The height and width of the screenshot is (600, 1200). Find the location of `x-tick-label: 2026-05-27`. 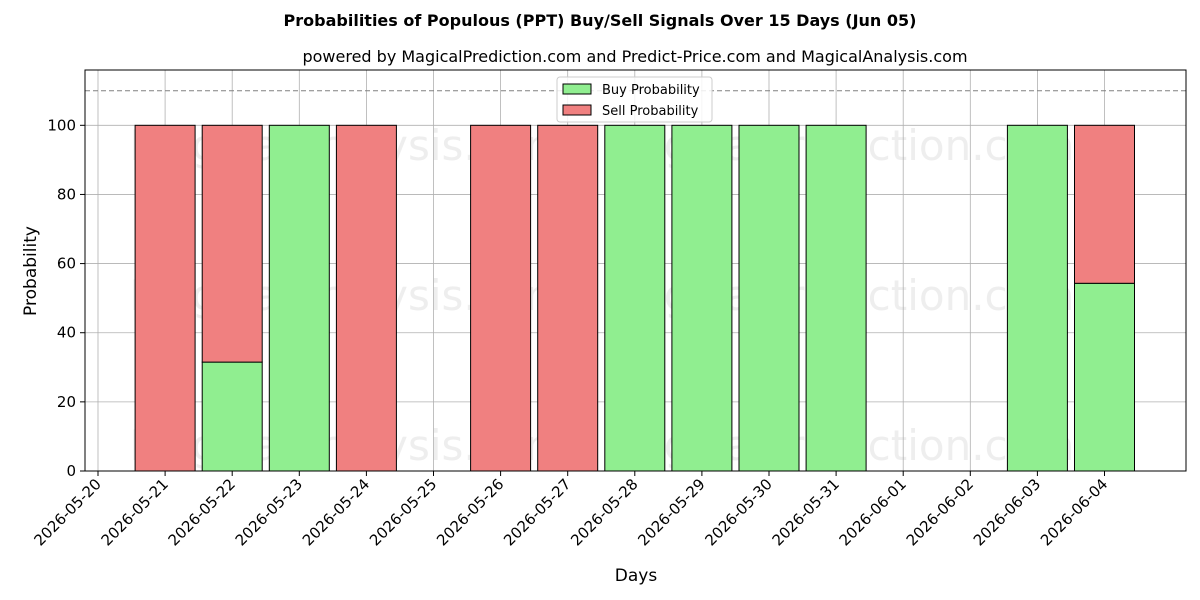

x-tick-label: 2026-05-27 is located at coordinates (537, 512).